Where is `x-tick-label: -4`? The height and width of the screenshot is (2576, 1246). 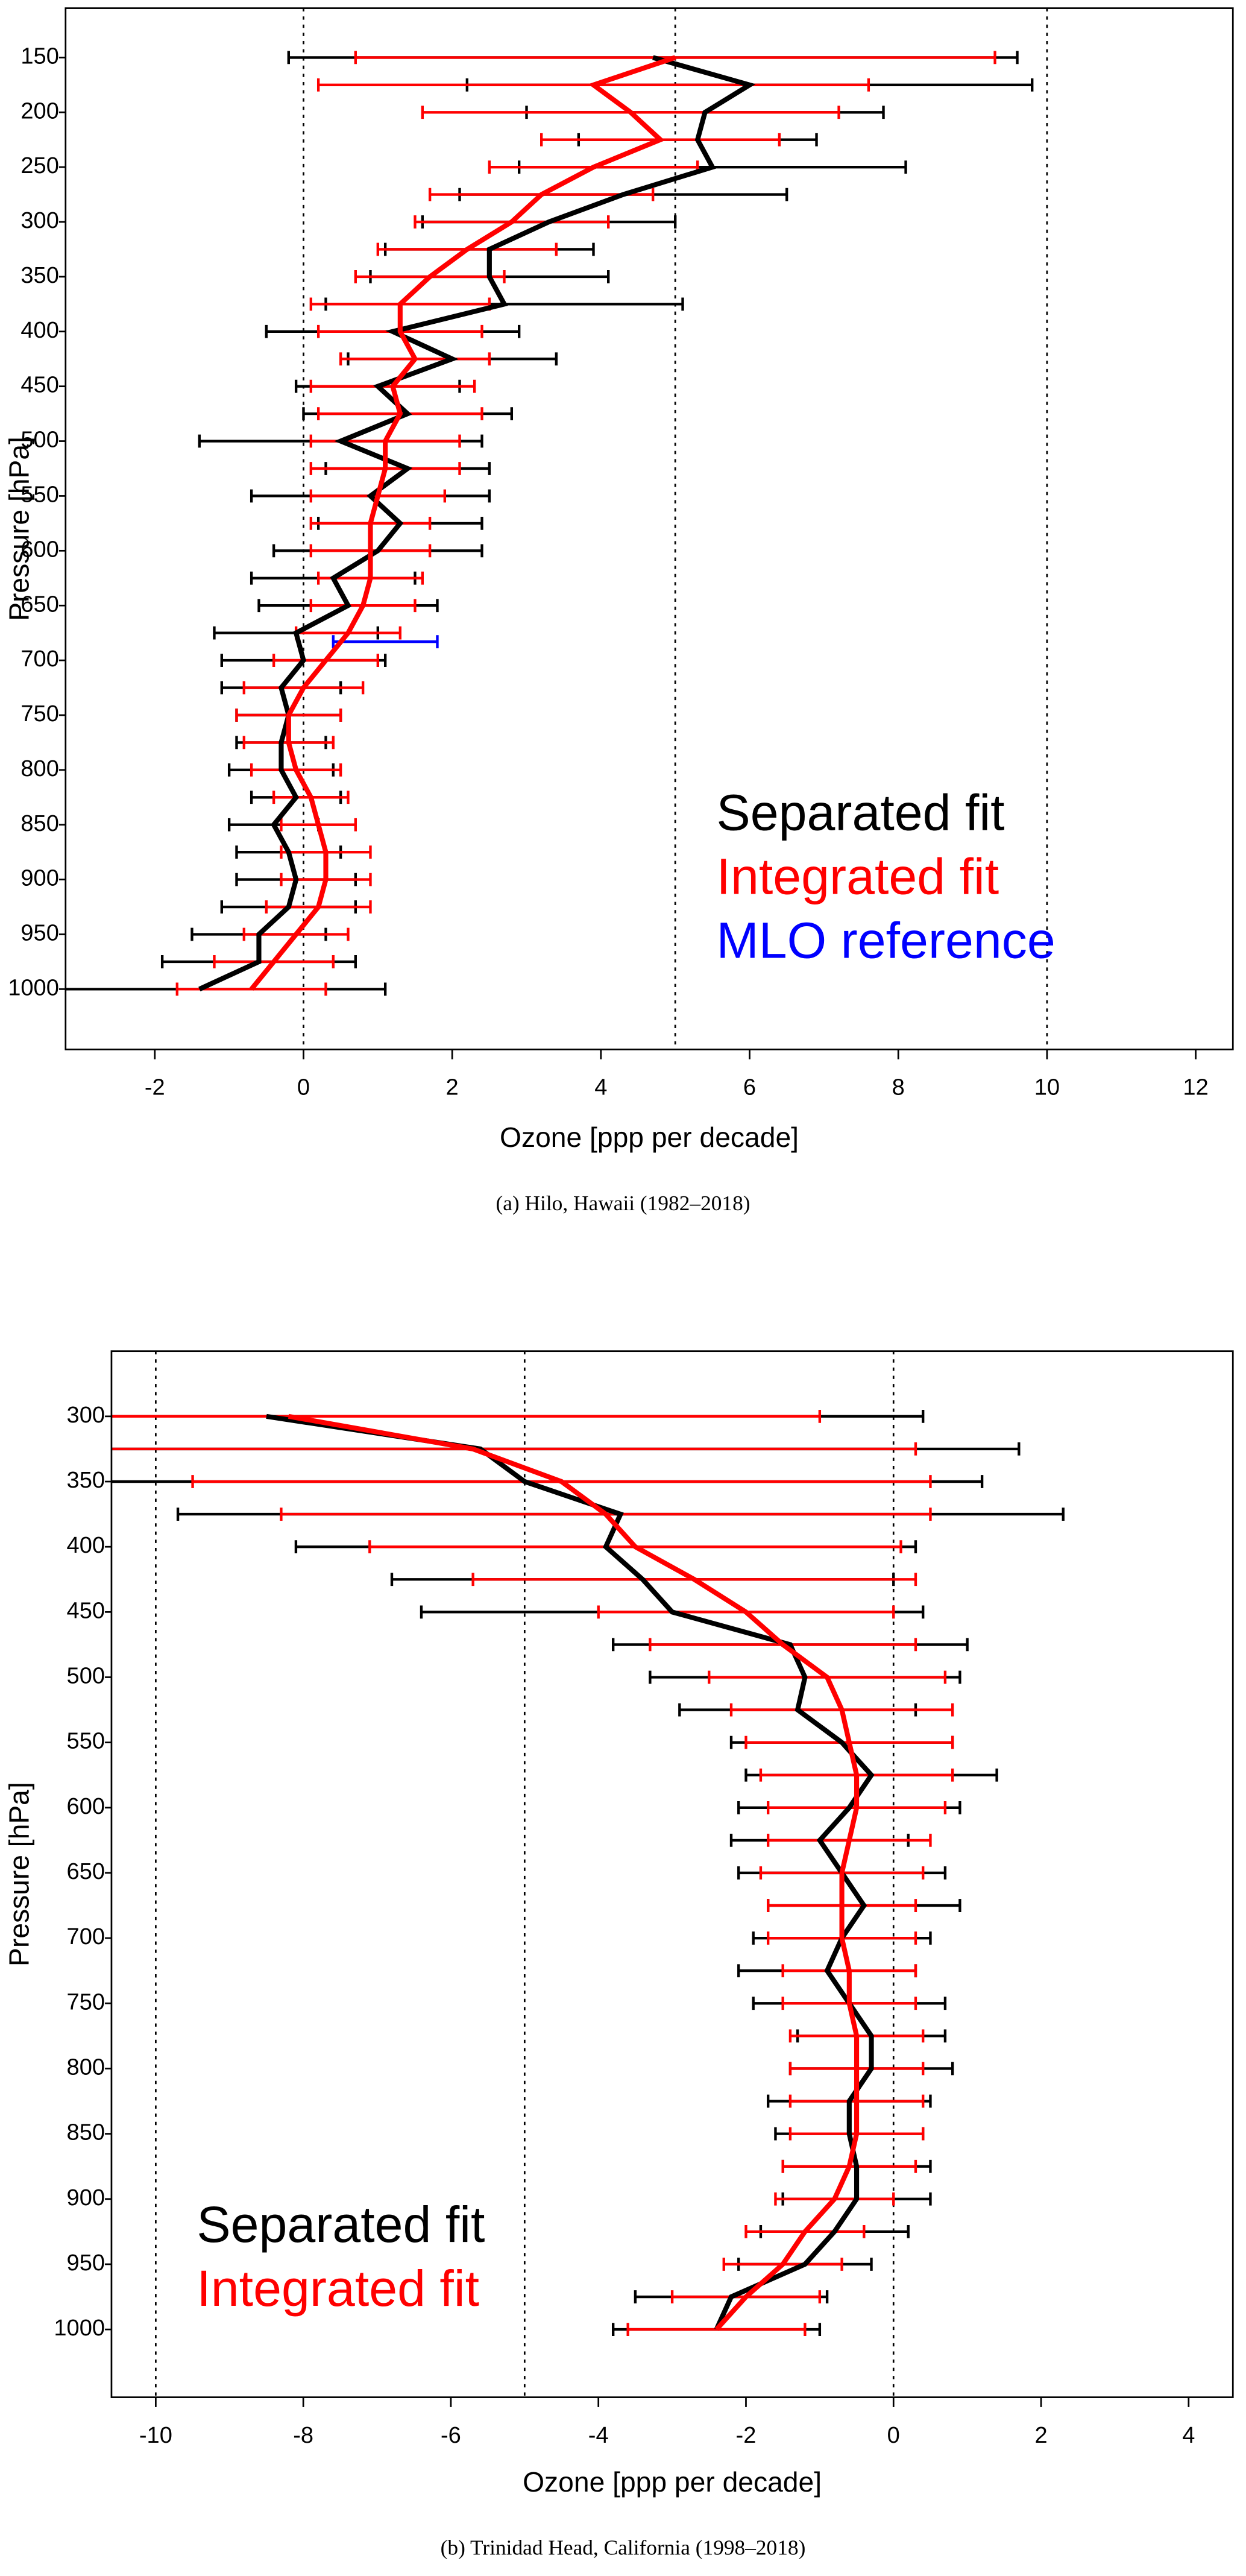
x-tick-label: -4 is located at coordinates (599, 2435).